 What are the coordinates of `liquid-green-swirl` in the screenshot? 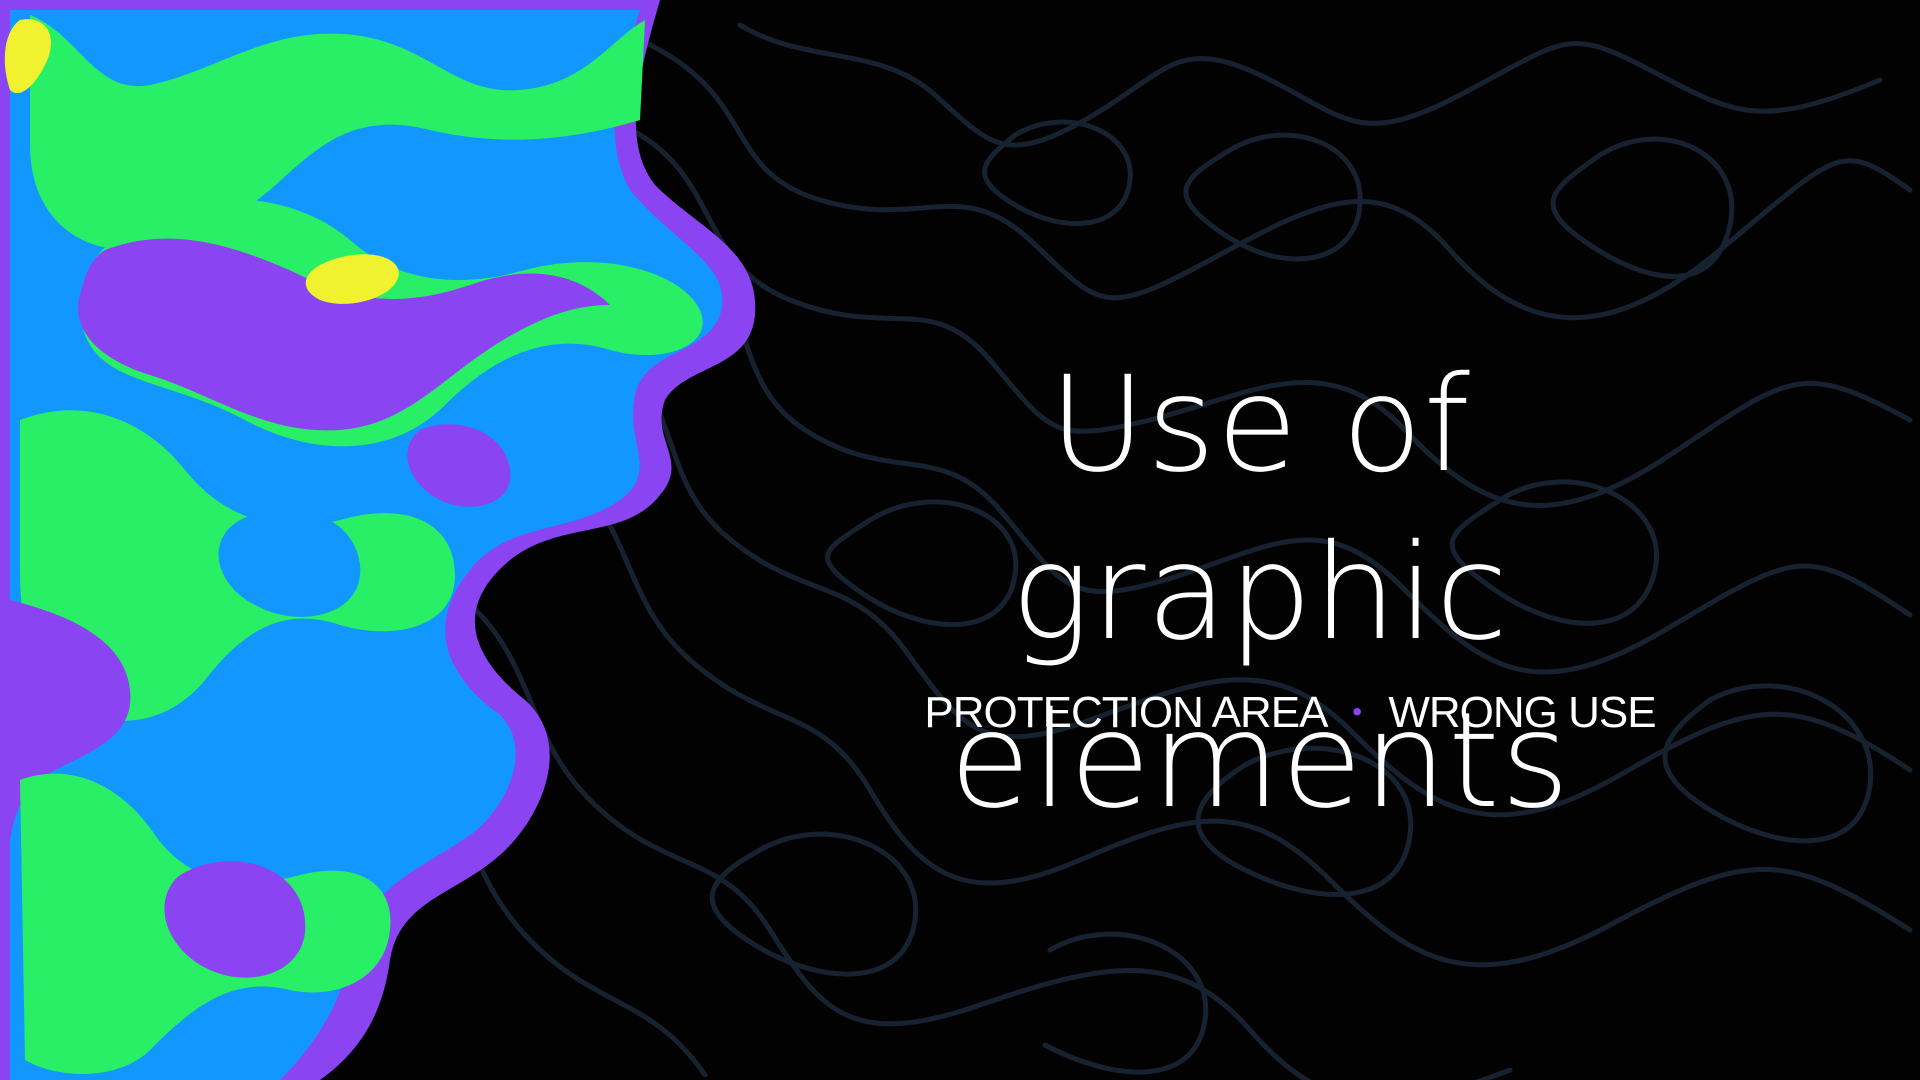 It's located at (337, 132).